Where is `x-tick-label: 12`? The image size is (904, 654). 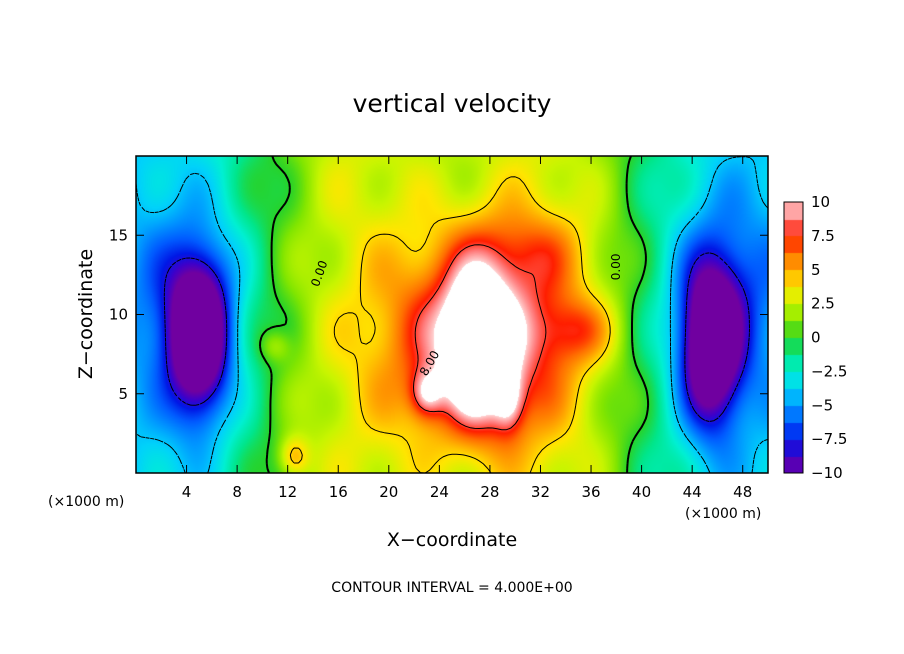
x-tick-label: 12 is located at coordinates (287, 492).